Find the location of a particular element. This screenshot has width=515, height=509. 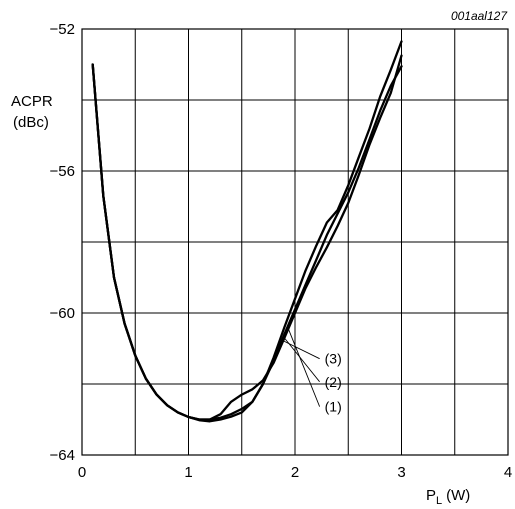

x-axis-title-main: P is located at coordinates (431, 495).